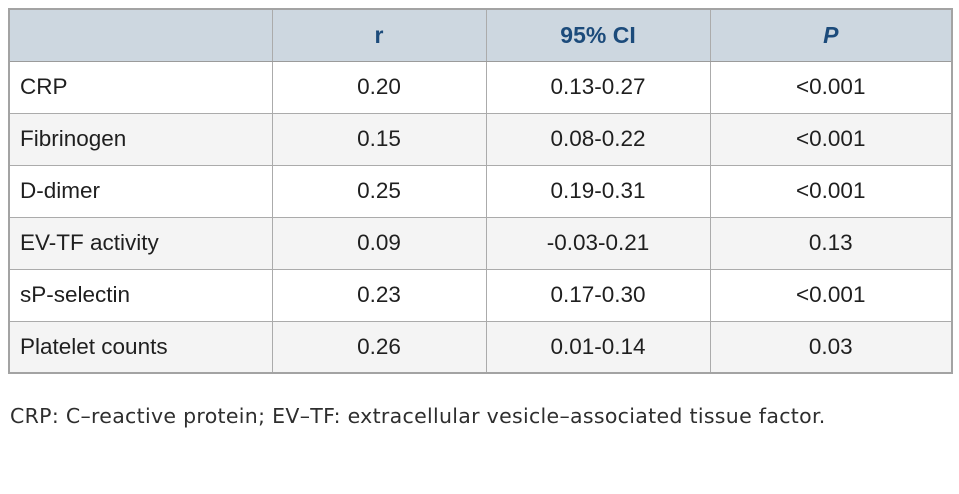  Describe the element at coordinates (140, 87) in the screenshot. I see `row-label-cell: CRP` at that location.